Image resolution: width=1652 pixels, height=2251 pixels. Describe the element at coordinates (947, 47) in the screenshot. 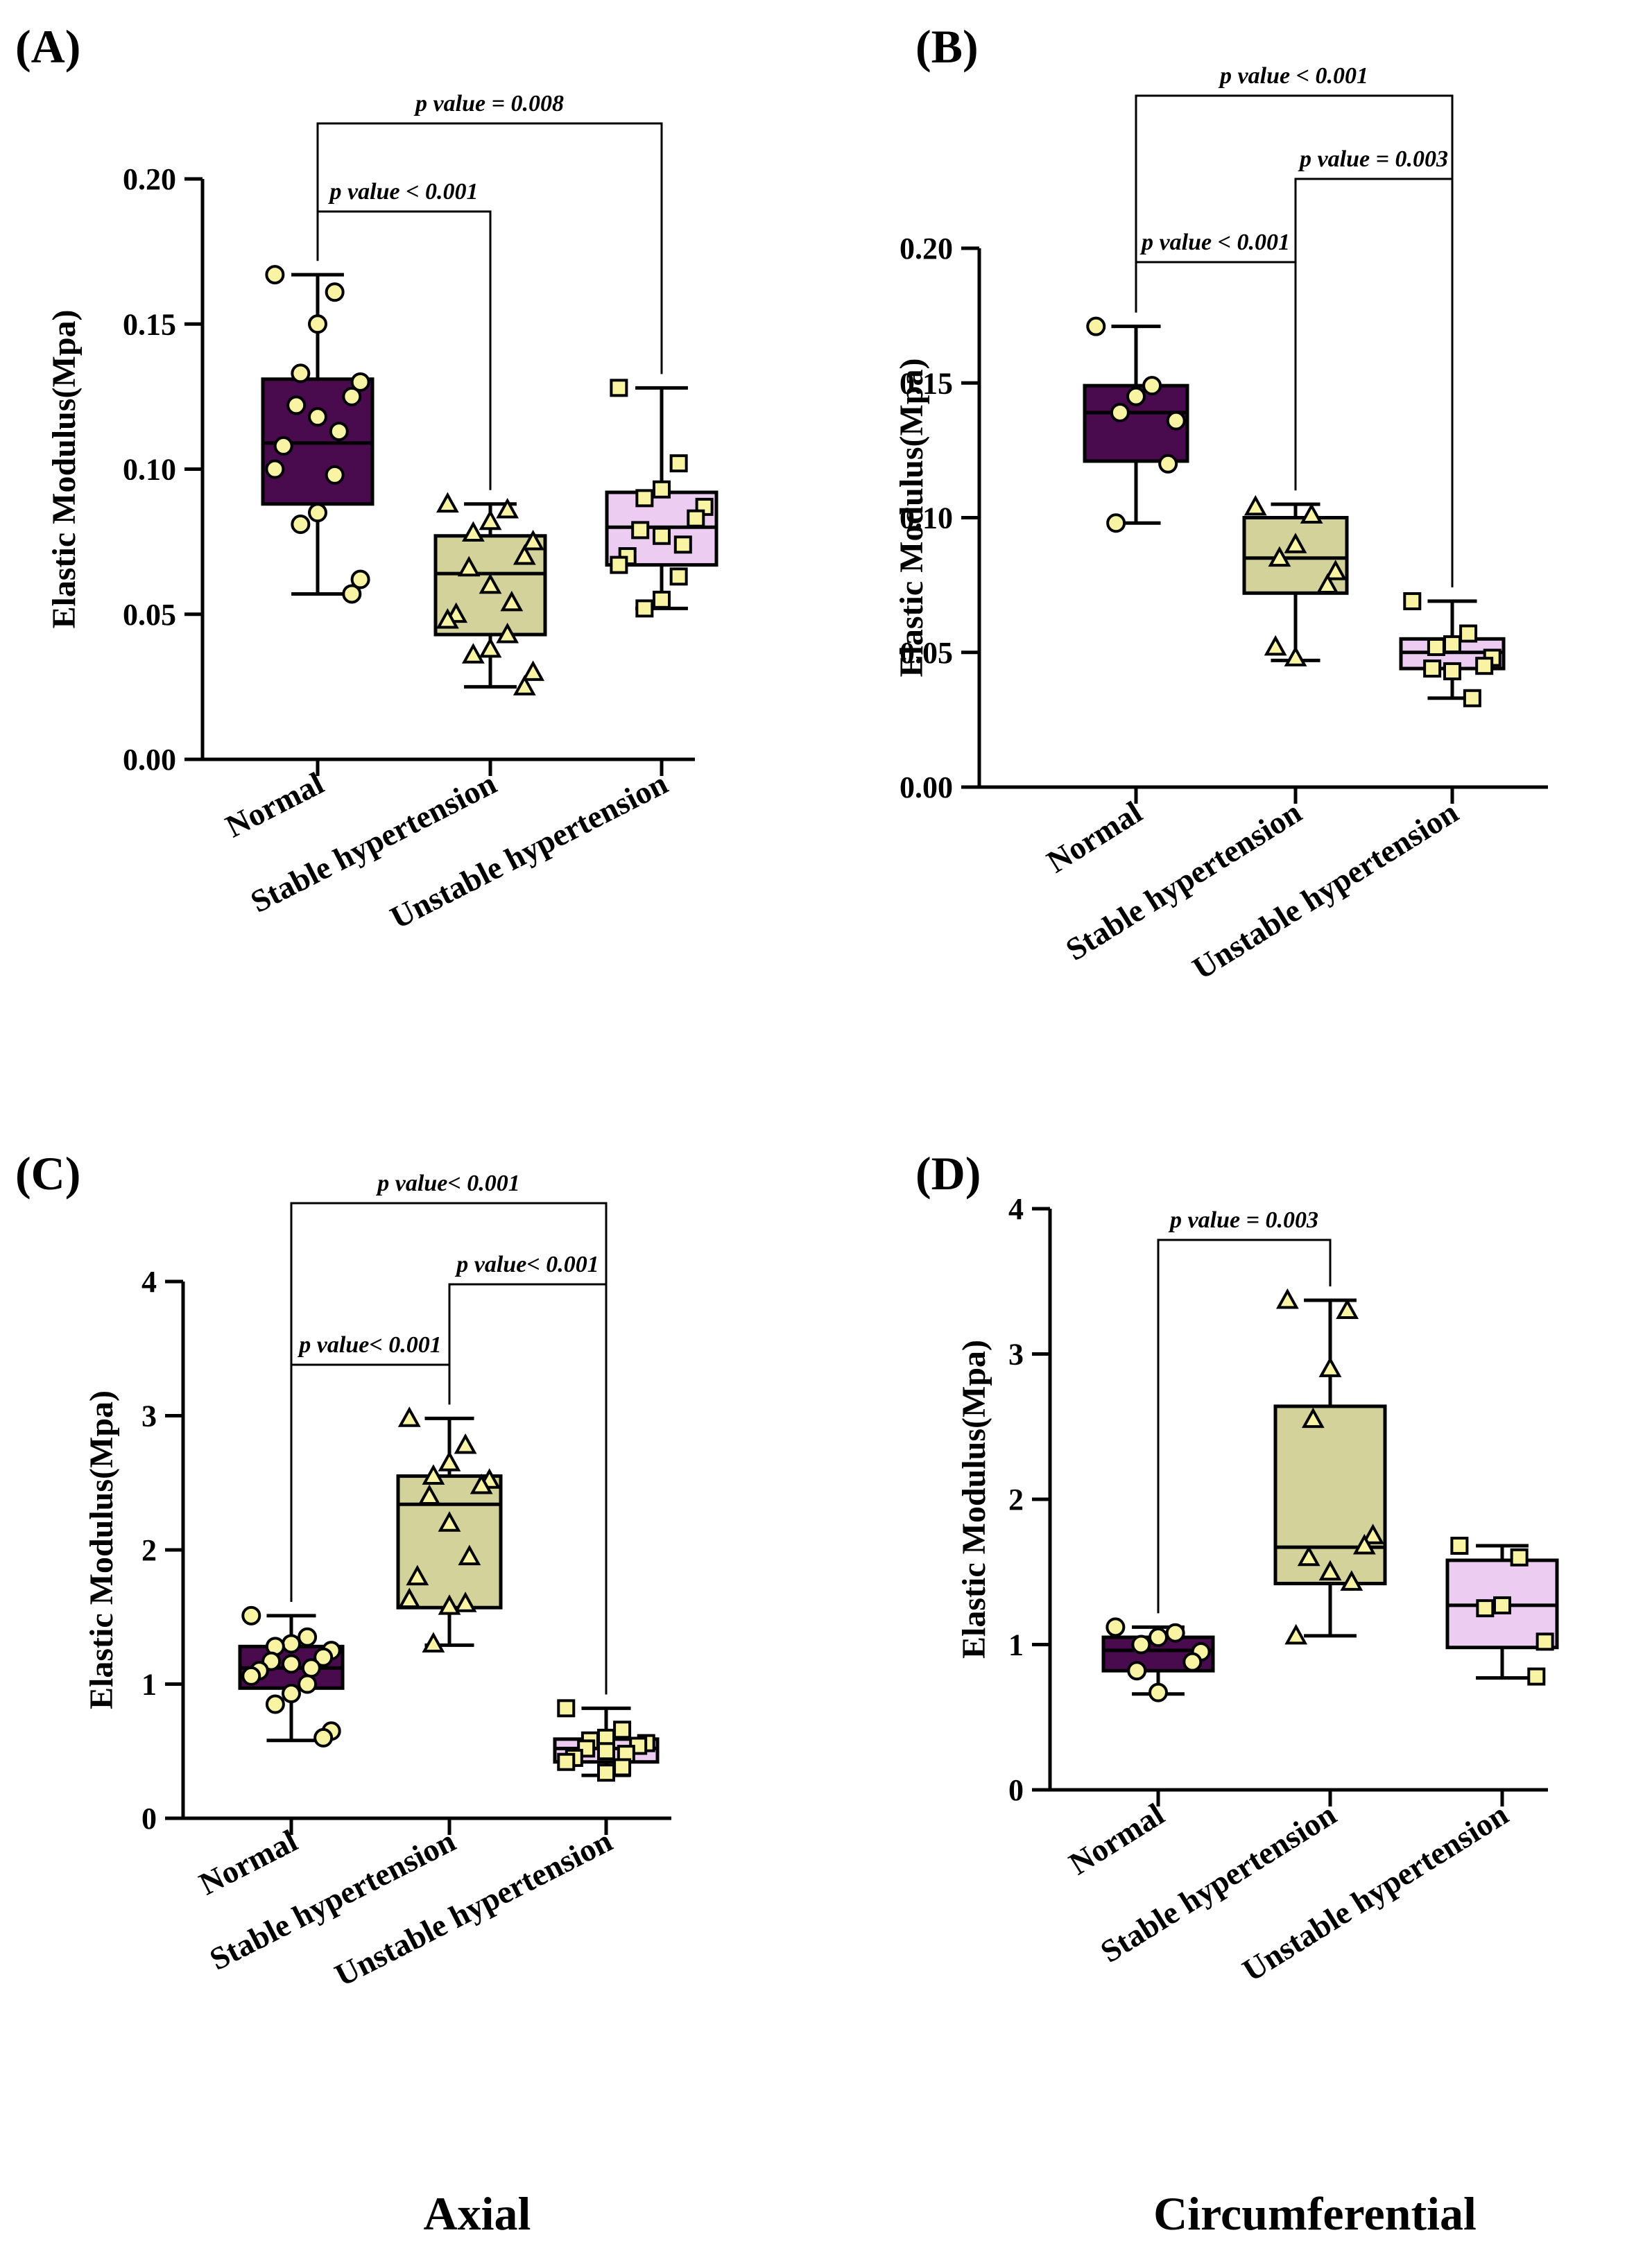

I see `panel-label: (B)` at that location.